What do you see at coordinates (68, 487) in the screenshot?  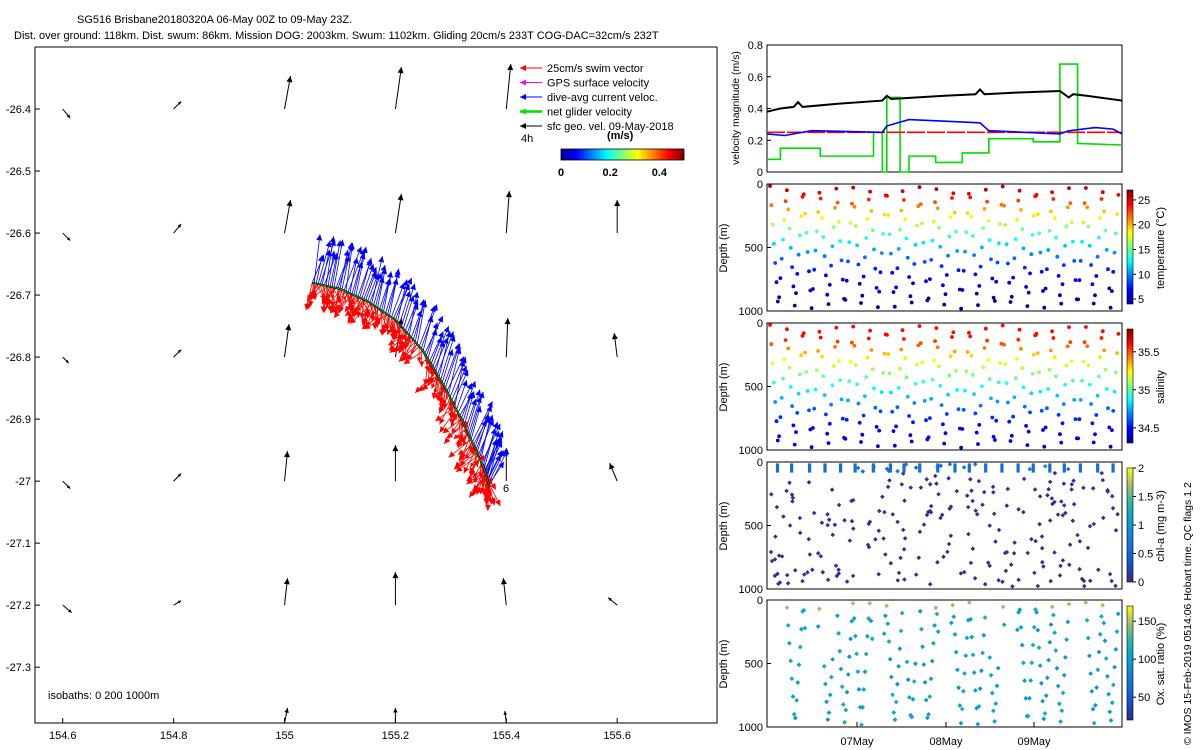 I see `geo-vector-head` at bounding box center [68, 487].